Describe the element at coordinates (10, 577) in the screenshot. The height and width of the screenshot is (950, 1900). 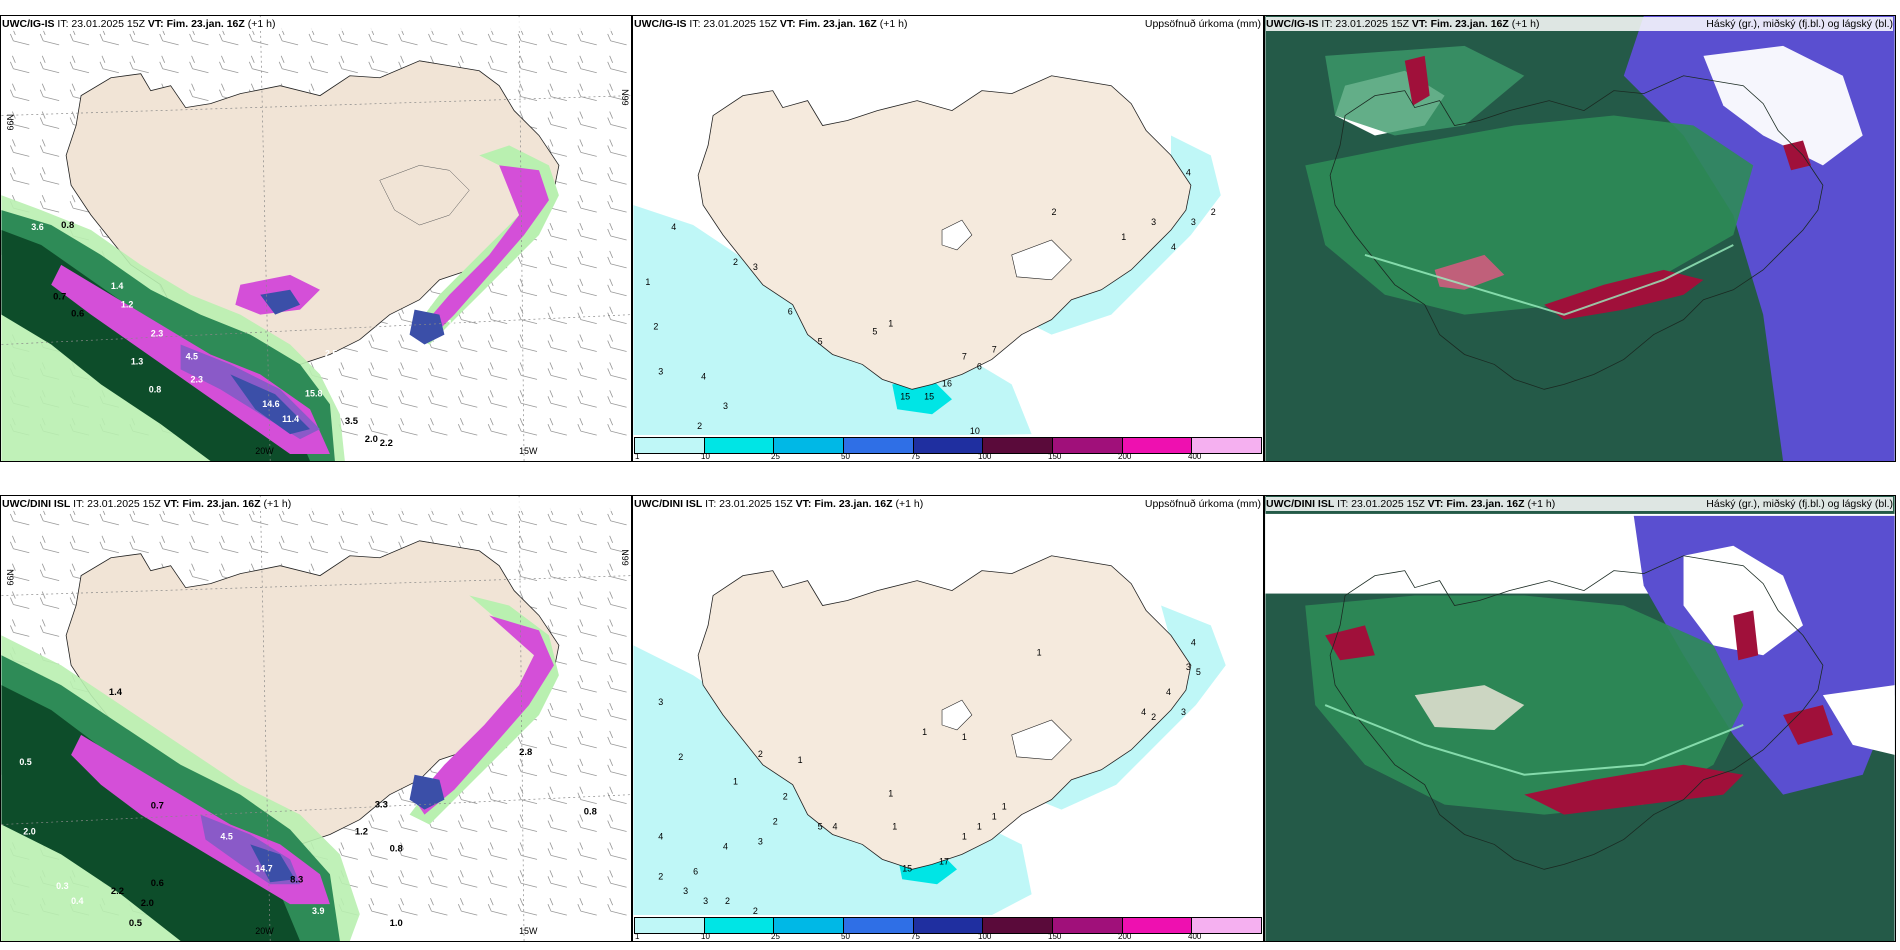
I see `lat-label-66n: 66N` at that location.